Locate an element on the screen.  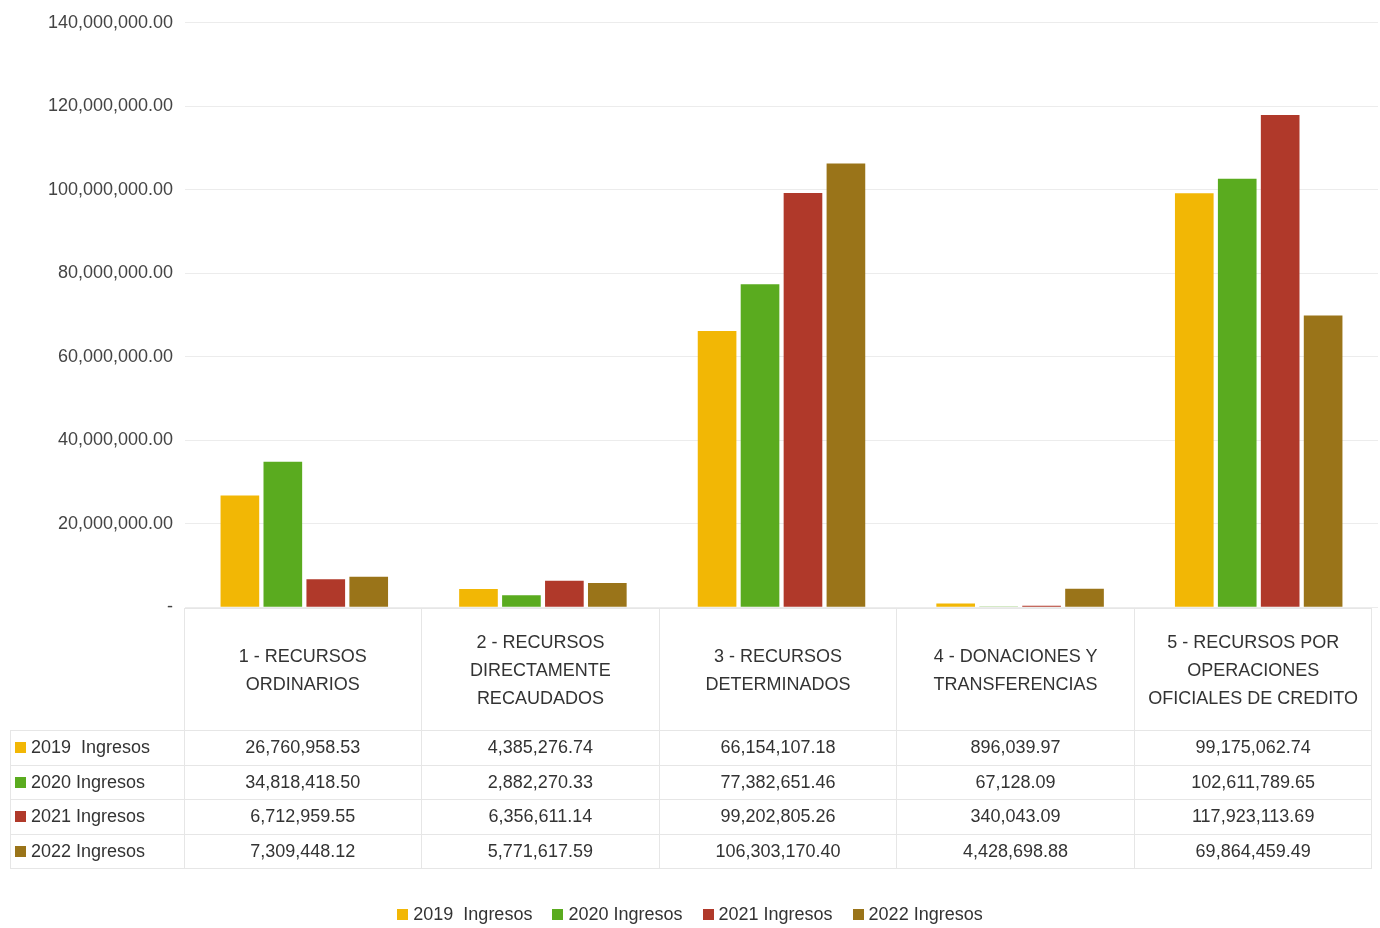
y-tick-label: 40,000,000.00 is located at coordinates (115, 439).